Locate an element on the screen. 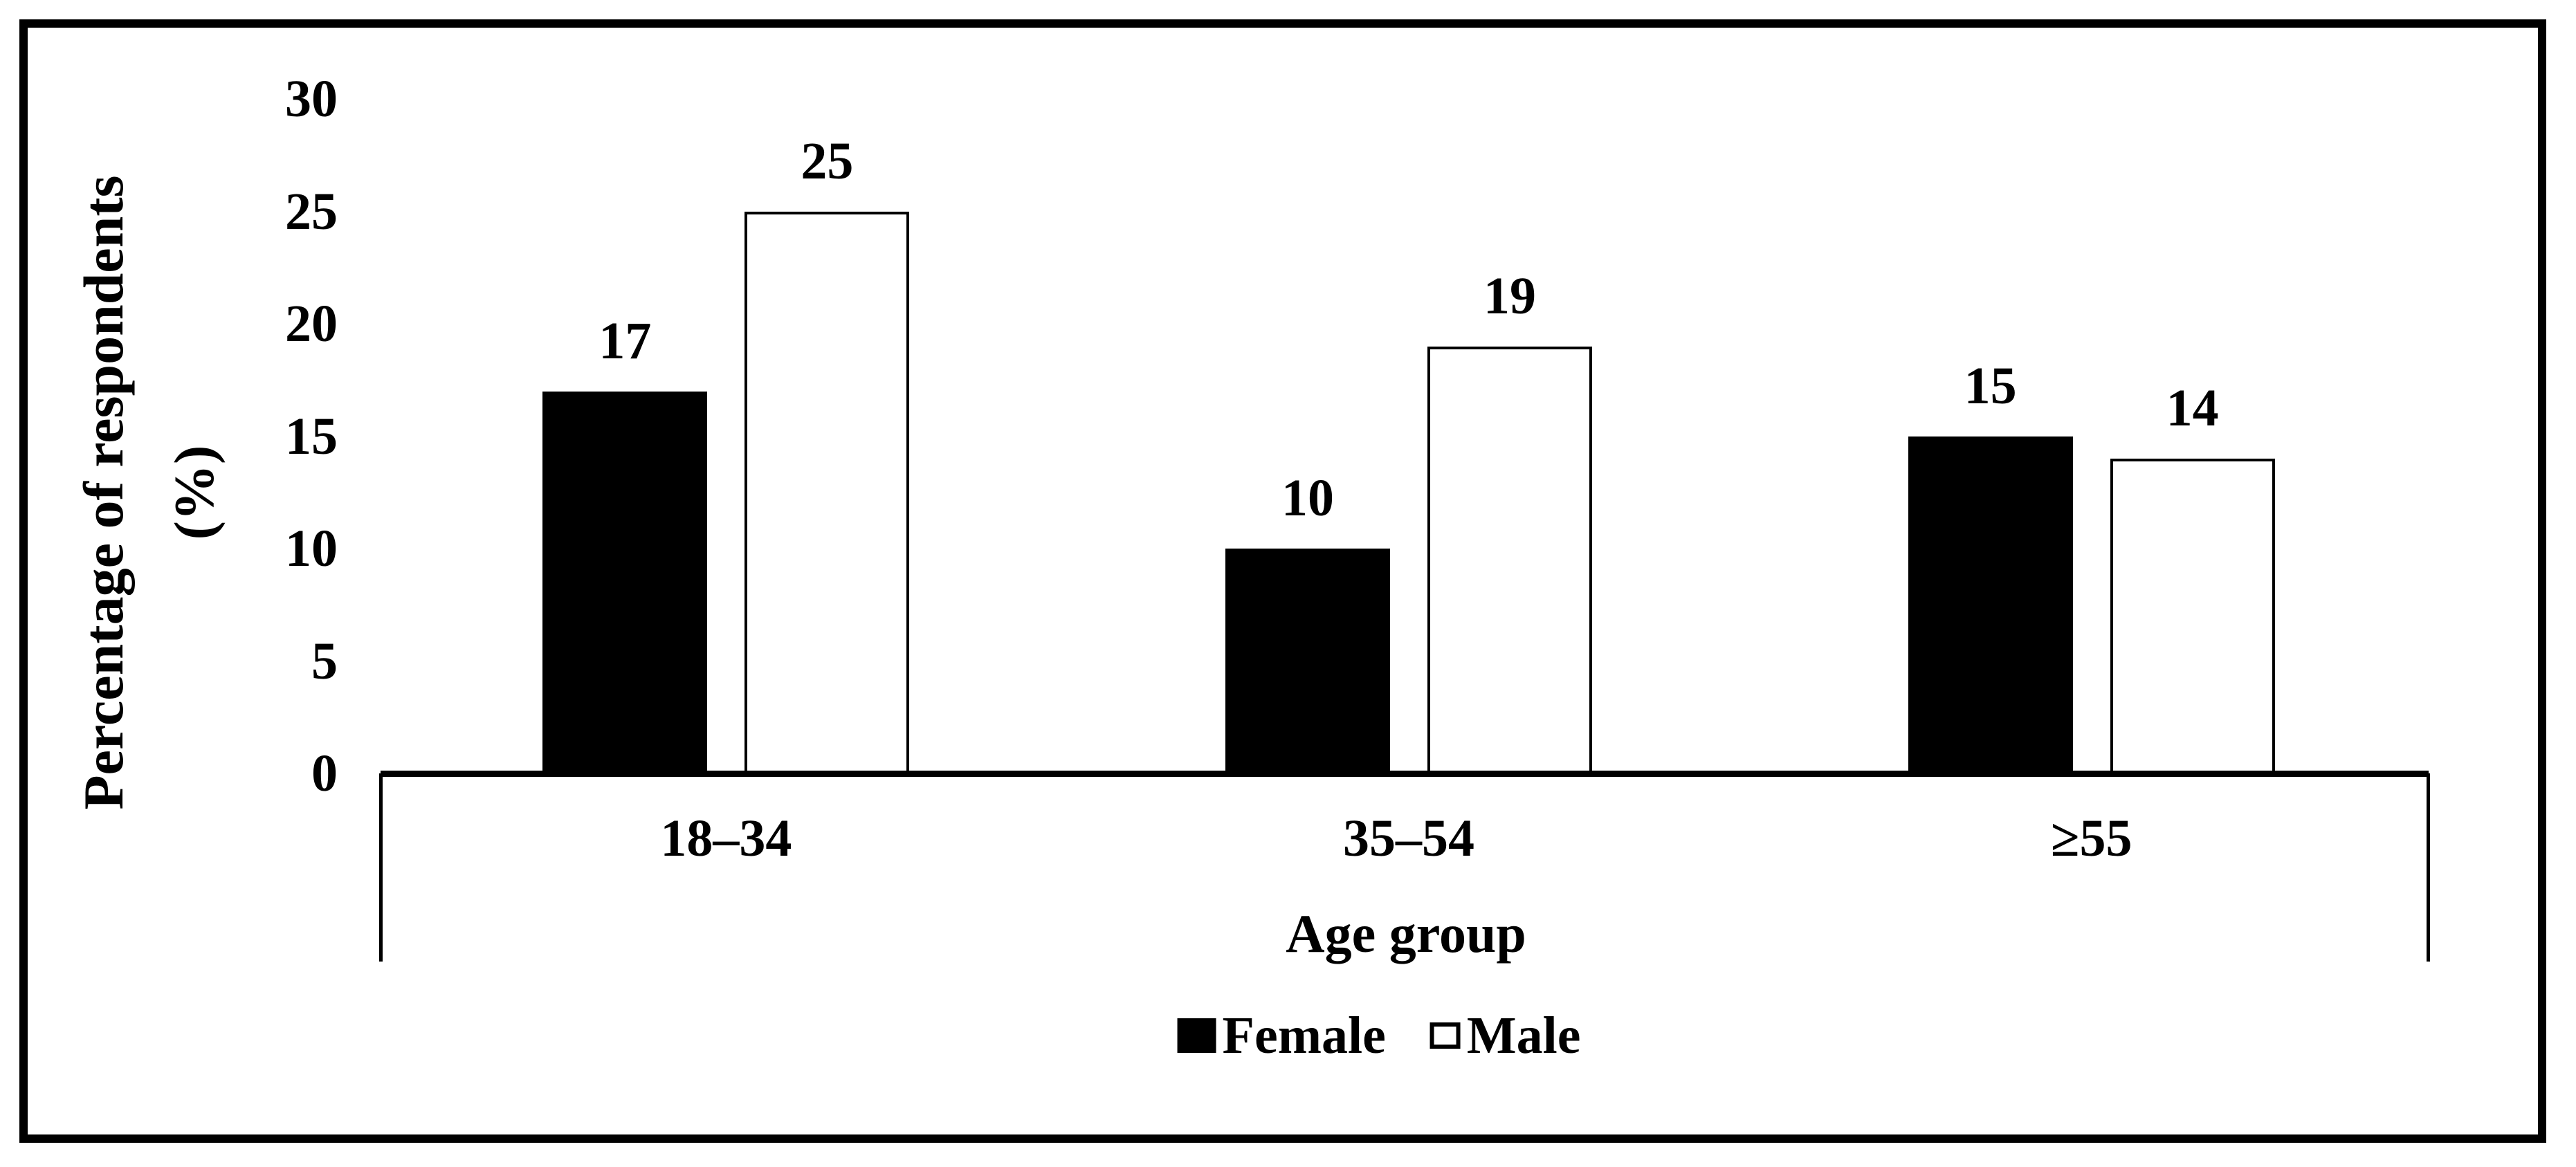 The width and height of the screenshot is (2576, 1167). x-axis-right-end-tick is located at coordinates (2428, 867).